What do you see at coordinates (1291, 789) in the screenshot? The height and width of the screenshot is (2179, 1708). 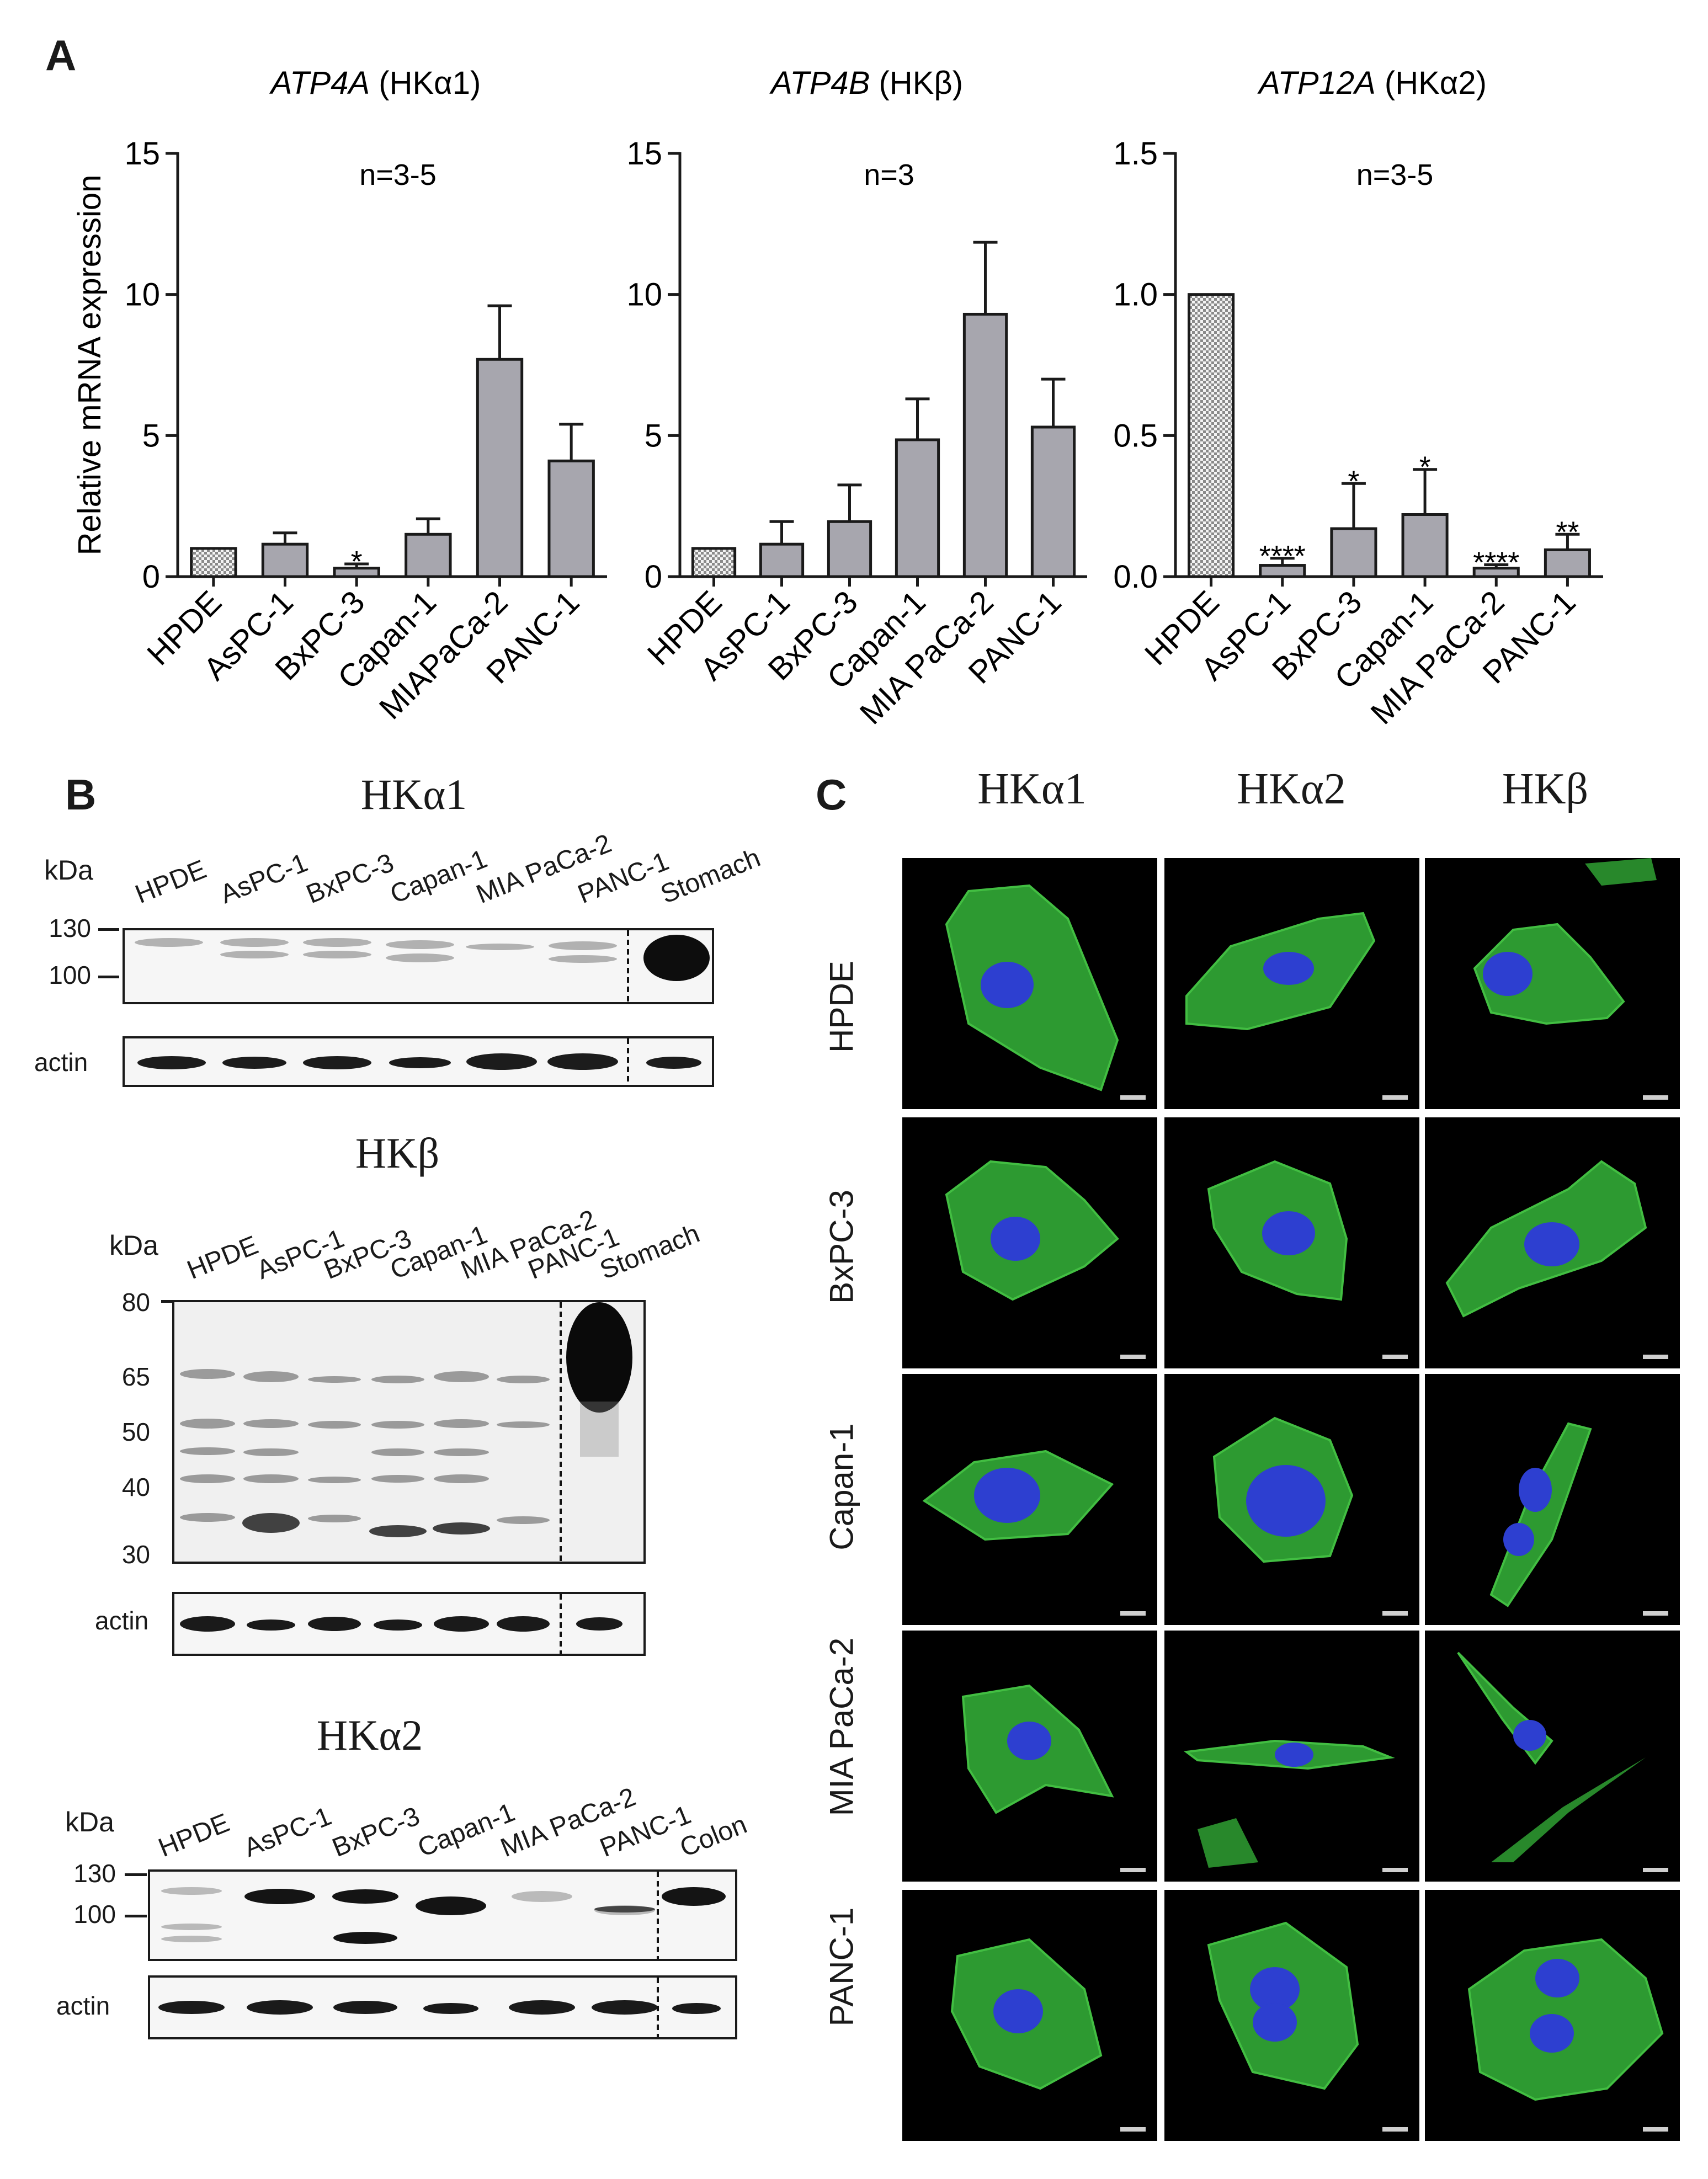 I see `column-header: HKα2` at bounding box center [1291, 789].